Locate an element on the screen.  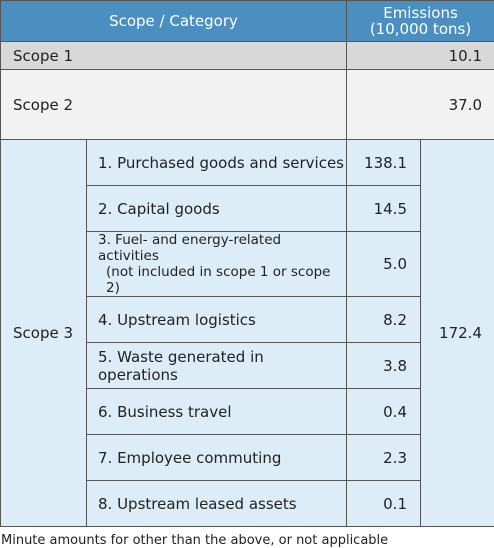
category-value: 0.4 is located at coordinates (384, 412).